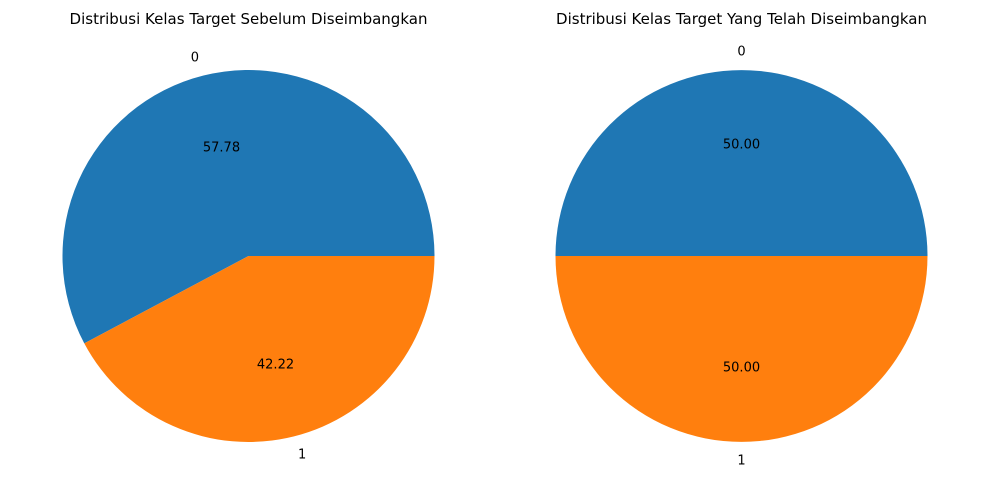 Image resolution: width=989 pixels, height=490 pixels. I want to click on slice-percent-label: 42.22, so click(275, 364).